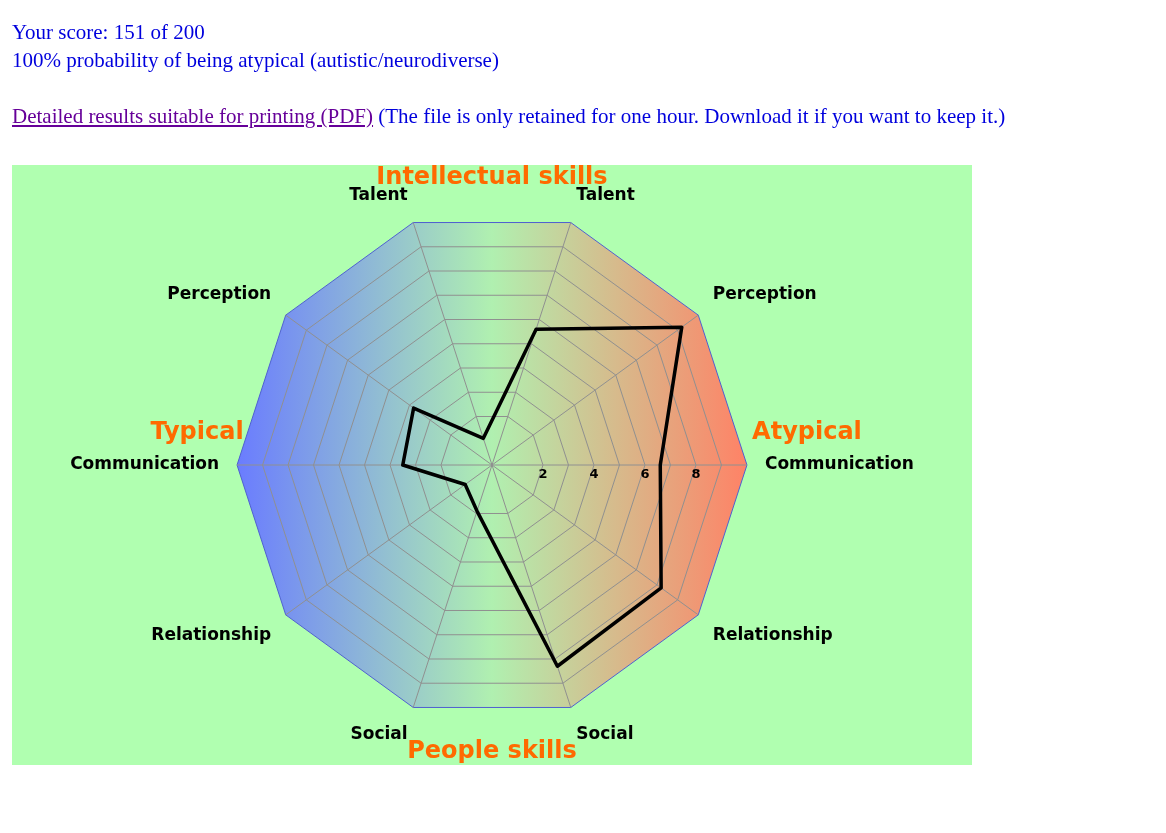 The height and width of the screenshot is (833, 1166). Describe the element at coordinates (543, 474) in the screenshot. I see `y-tick-label: 2` at that location.